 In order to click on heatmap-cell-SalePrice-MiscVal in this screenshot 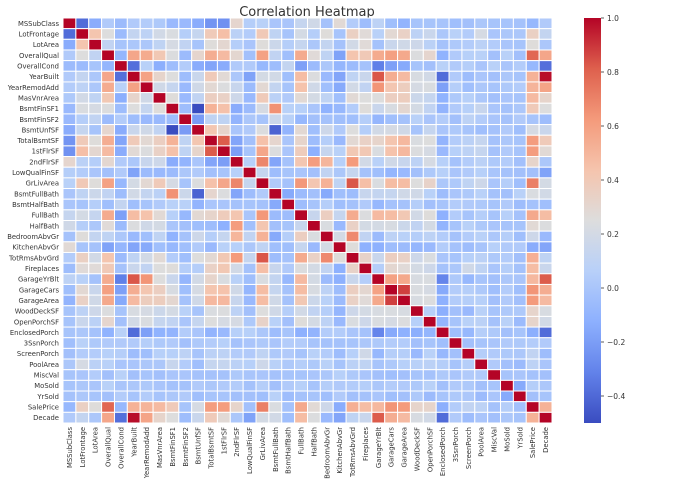, I will do `click(494, 407)`.